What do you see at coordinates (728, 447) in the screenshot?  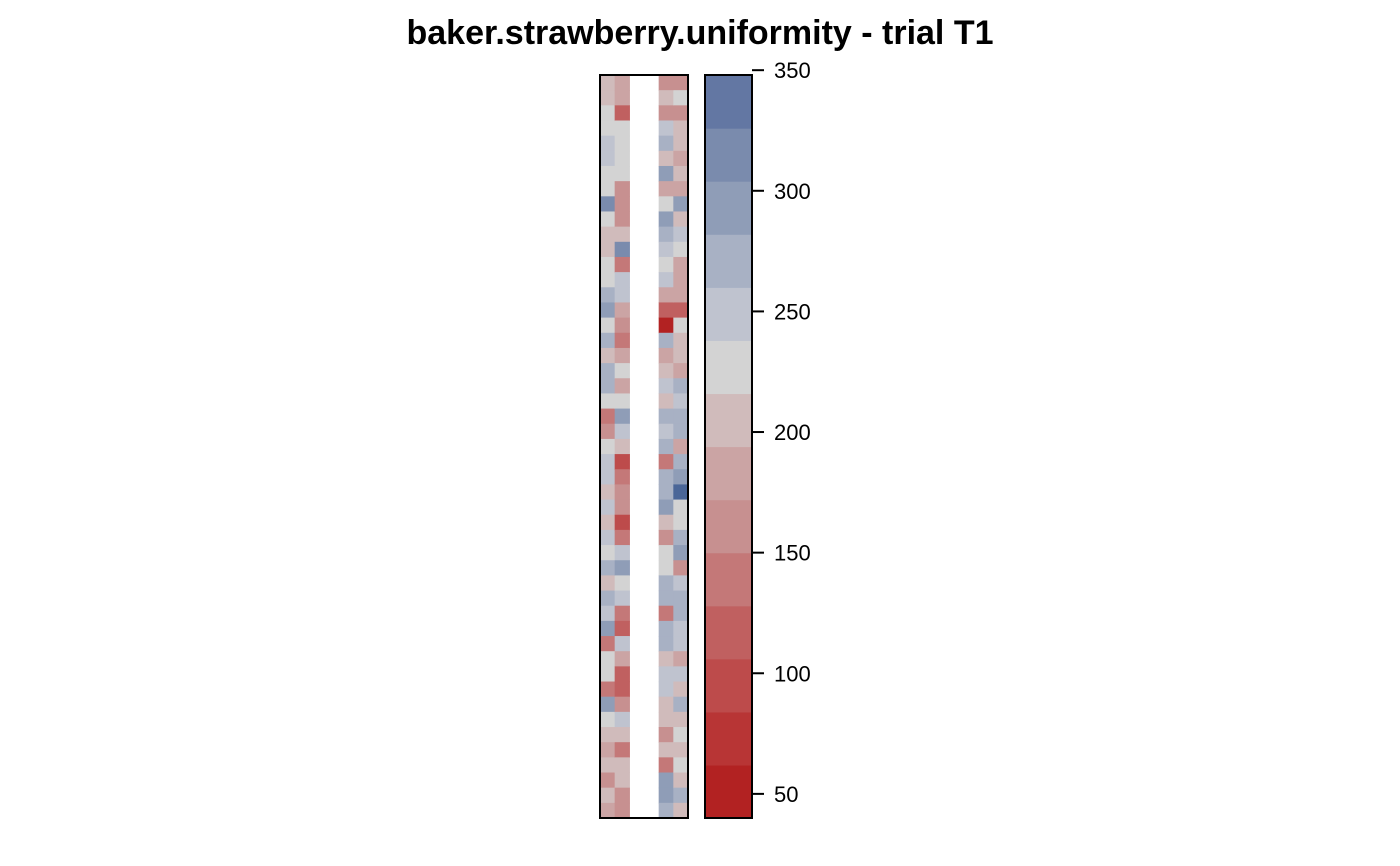 I see `colorbar` at bounding box center [728, 447].